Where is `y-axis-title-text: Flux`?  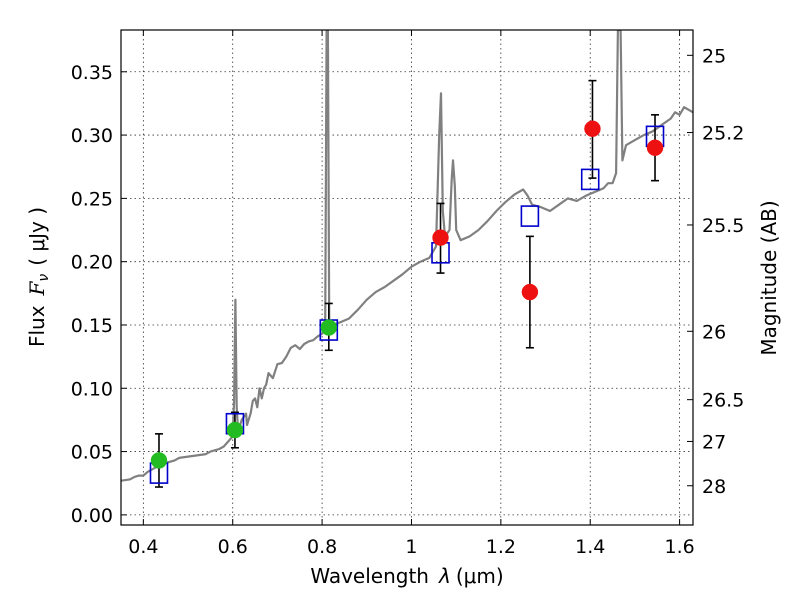
y-axis-title-text: Flux is located at coordinates (37, 326).